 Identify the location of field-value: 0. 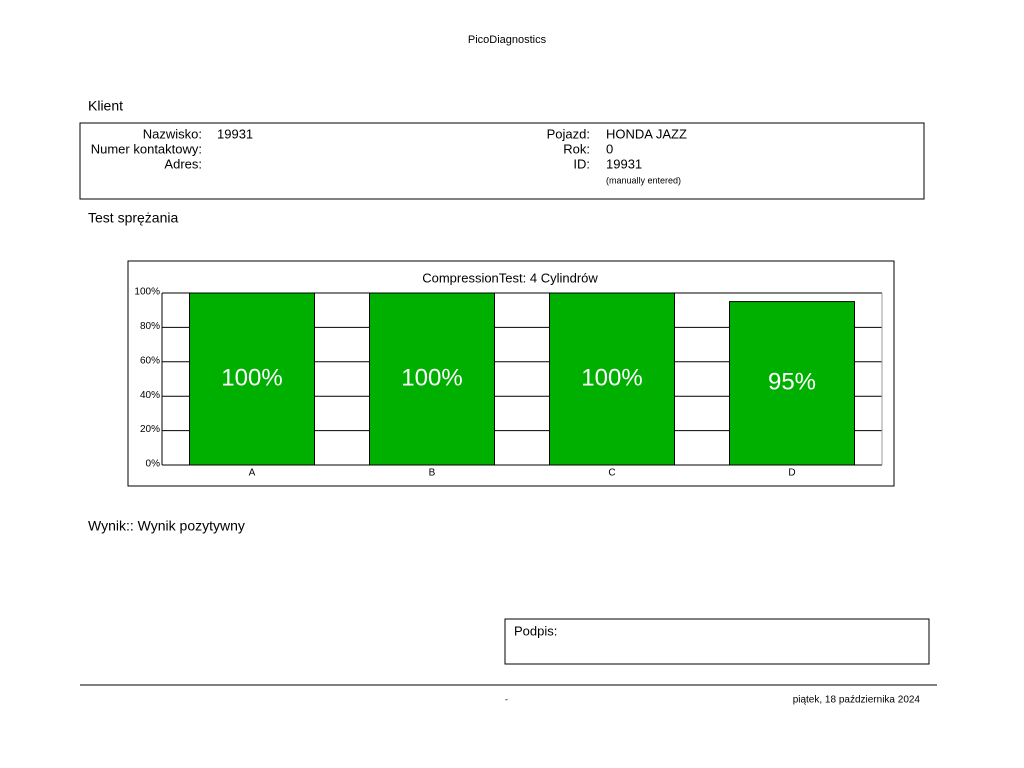
(609, 148).